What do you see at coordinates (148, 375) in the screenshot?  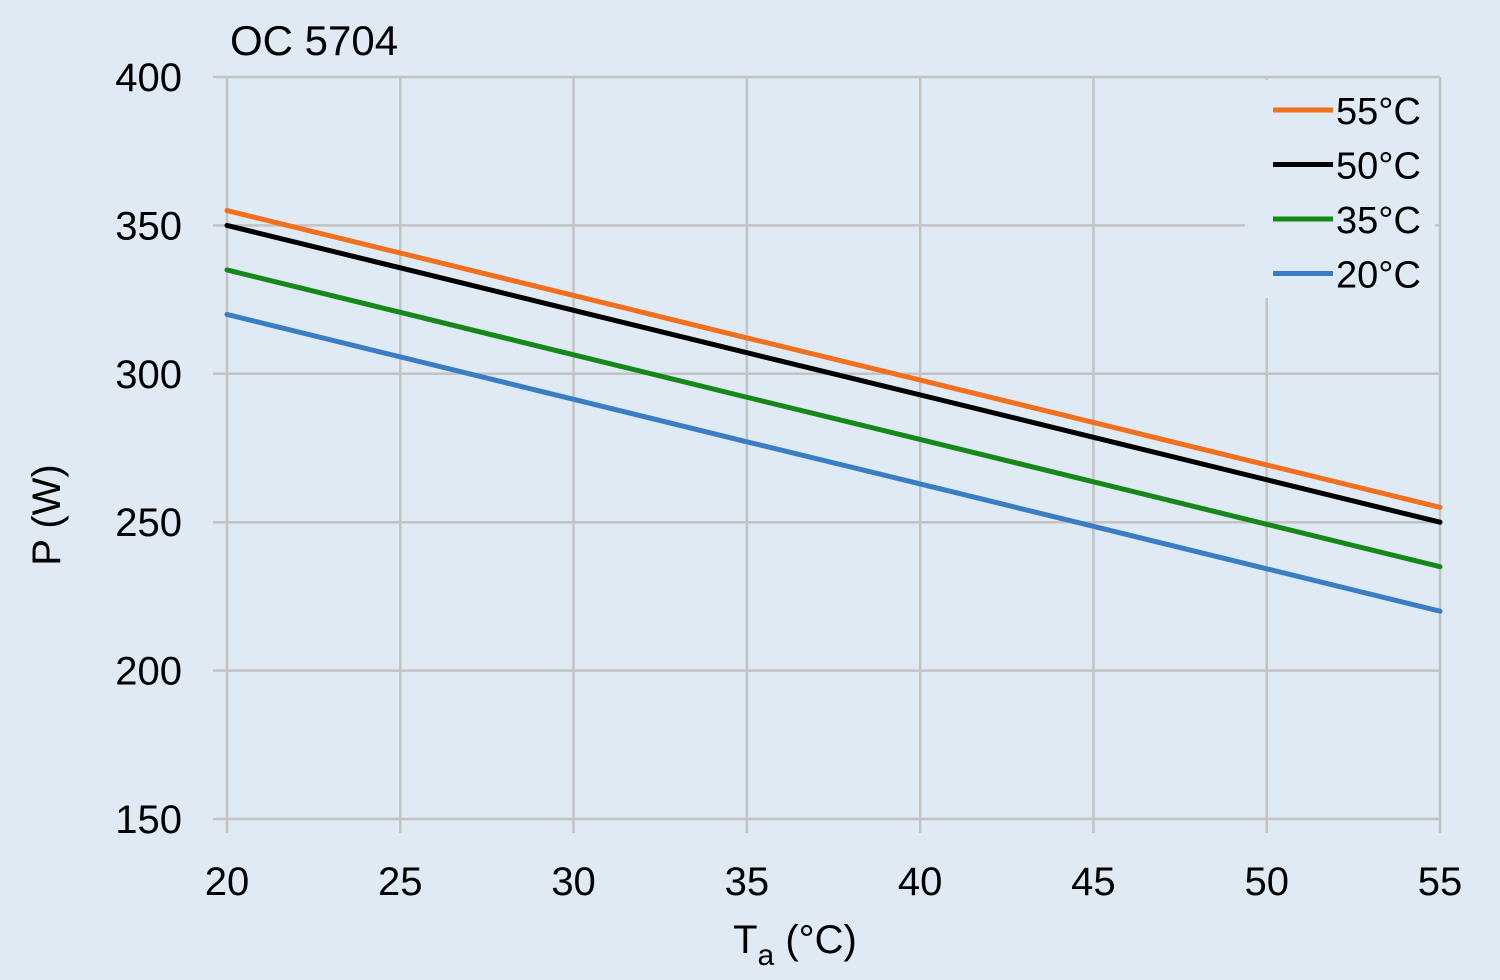 I see `y-tick-label: 300` at bounding box center [148, 375].